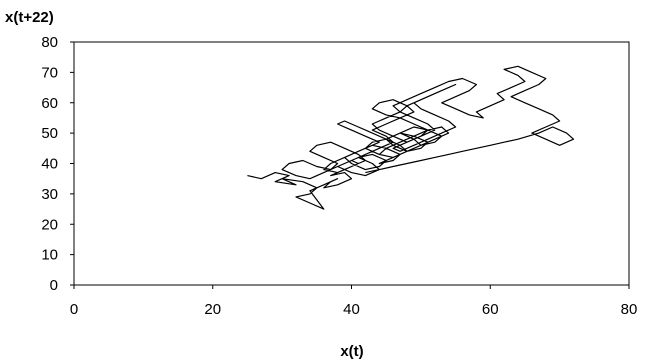 This screenshot has width=647, height=362. What do you see at coordinates (54, 285) in the screenshot?
I see `y-tick-label: 0` at bounding box center [54, 285].